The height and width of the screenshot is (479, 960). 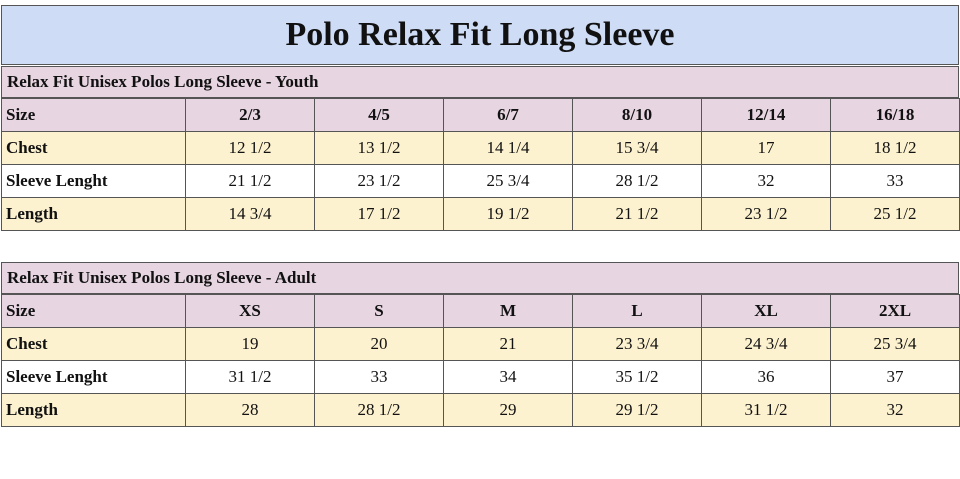 I want to click on size-header: 8/10, so click(x=637, y=115).